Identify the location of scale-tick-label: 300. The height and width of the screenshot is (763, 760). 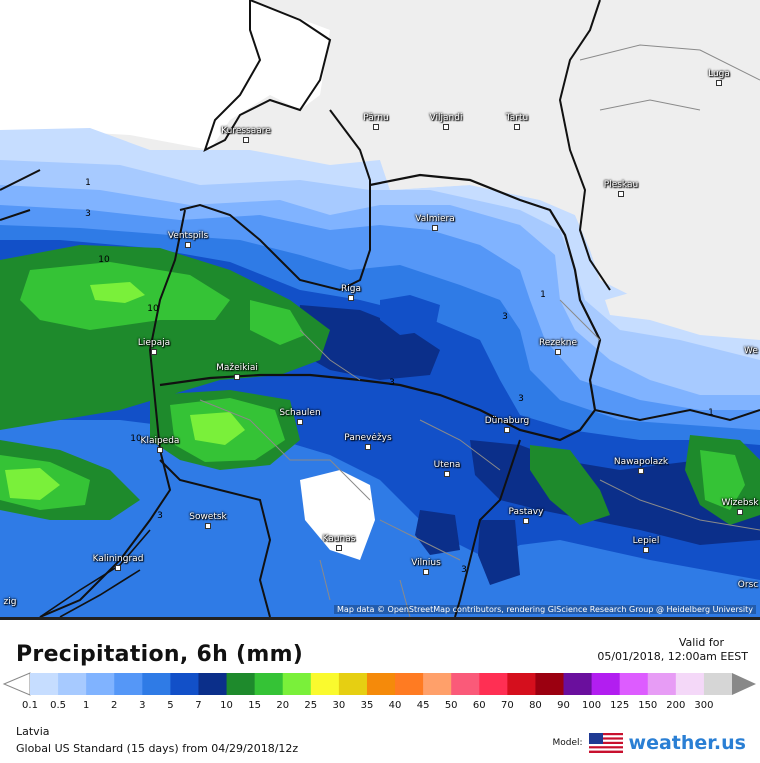
(704, 705).